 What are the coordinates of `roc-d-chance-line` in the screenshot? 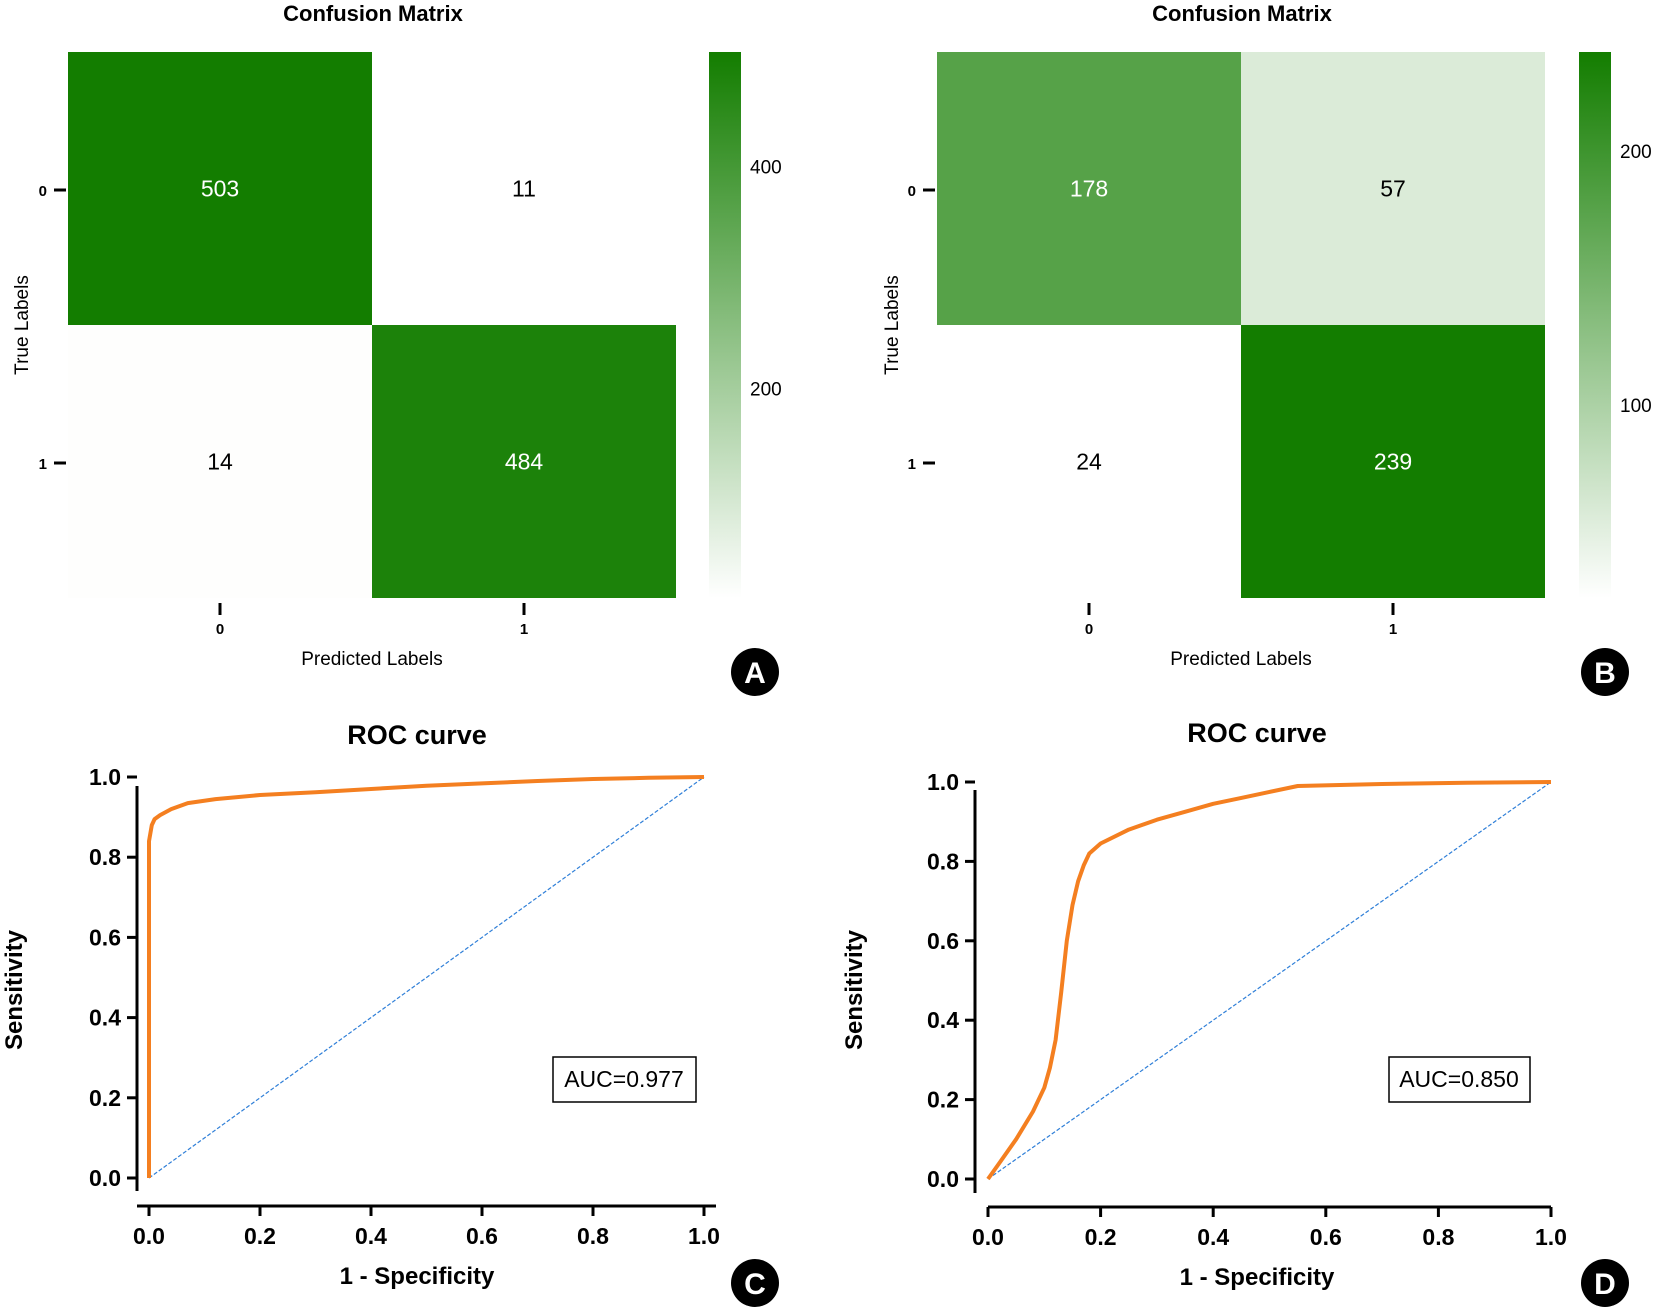 It's located at (1269, 980).